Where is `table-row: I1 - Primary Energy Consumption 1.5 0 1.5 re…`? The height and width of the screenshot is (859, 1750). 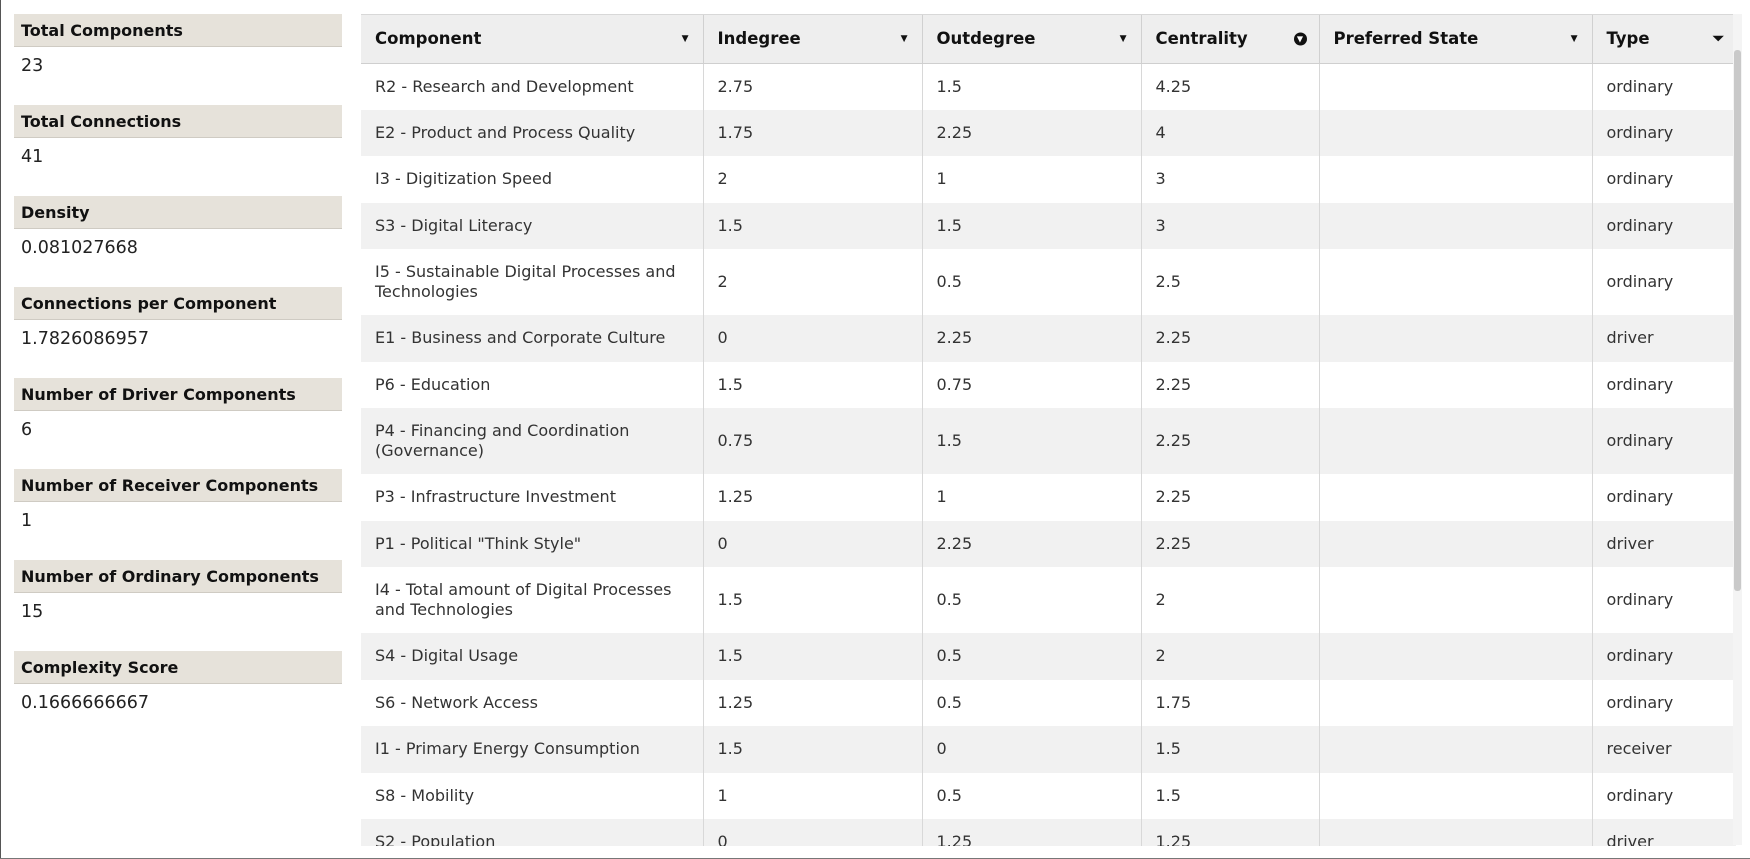
table-row: I1 - Primary Energy Consumption 1.5 0 1.5 re… is located at coordinates (1048, 749).